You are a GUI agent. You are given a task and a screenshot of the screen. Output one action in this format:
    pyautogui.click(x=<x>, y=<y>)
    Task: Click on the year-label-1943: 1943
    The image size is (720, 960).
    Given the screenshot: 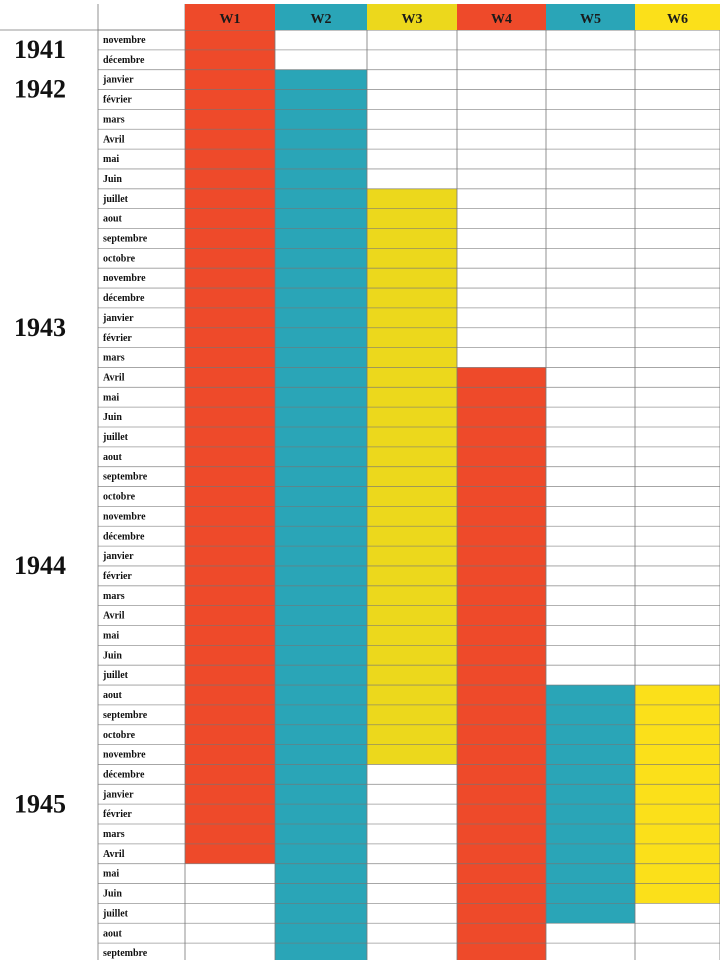 What is the action you would take?
    pyautogui.click(x=40, y=327)
    